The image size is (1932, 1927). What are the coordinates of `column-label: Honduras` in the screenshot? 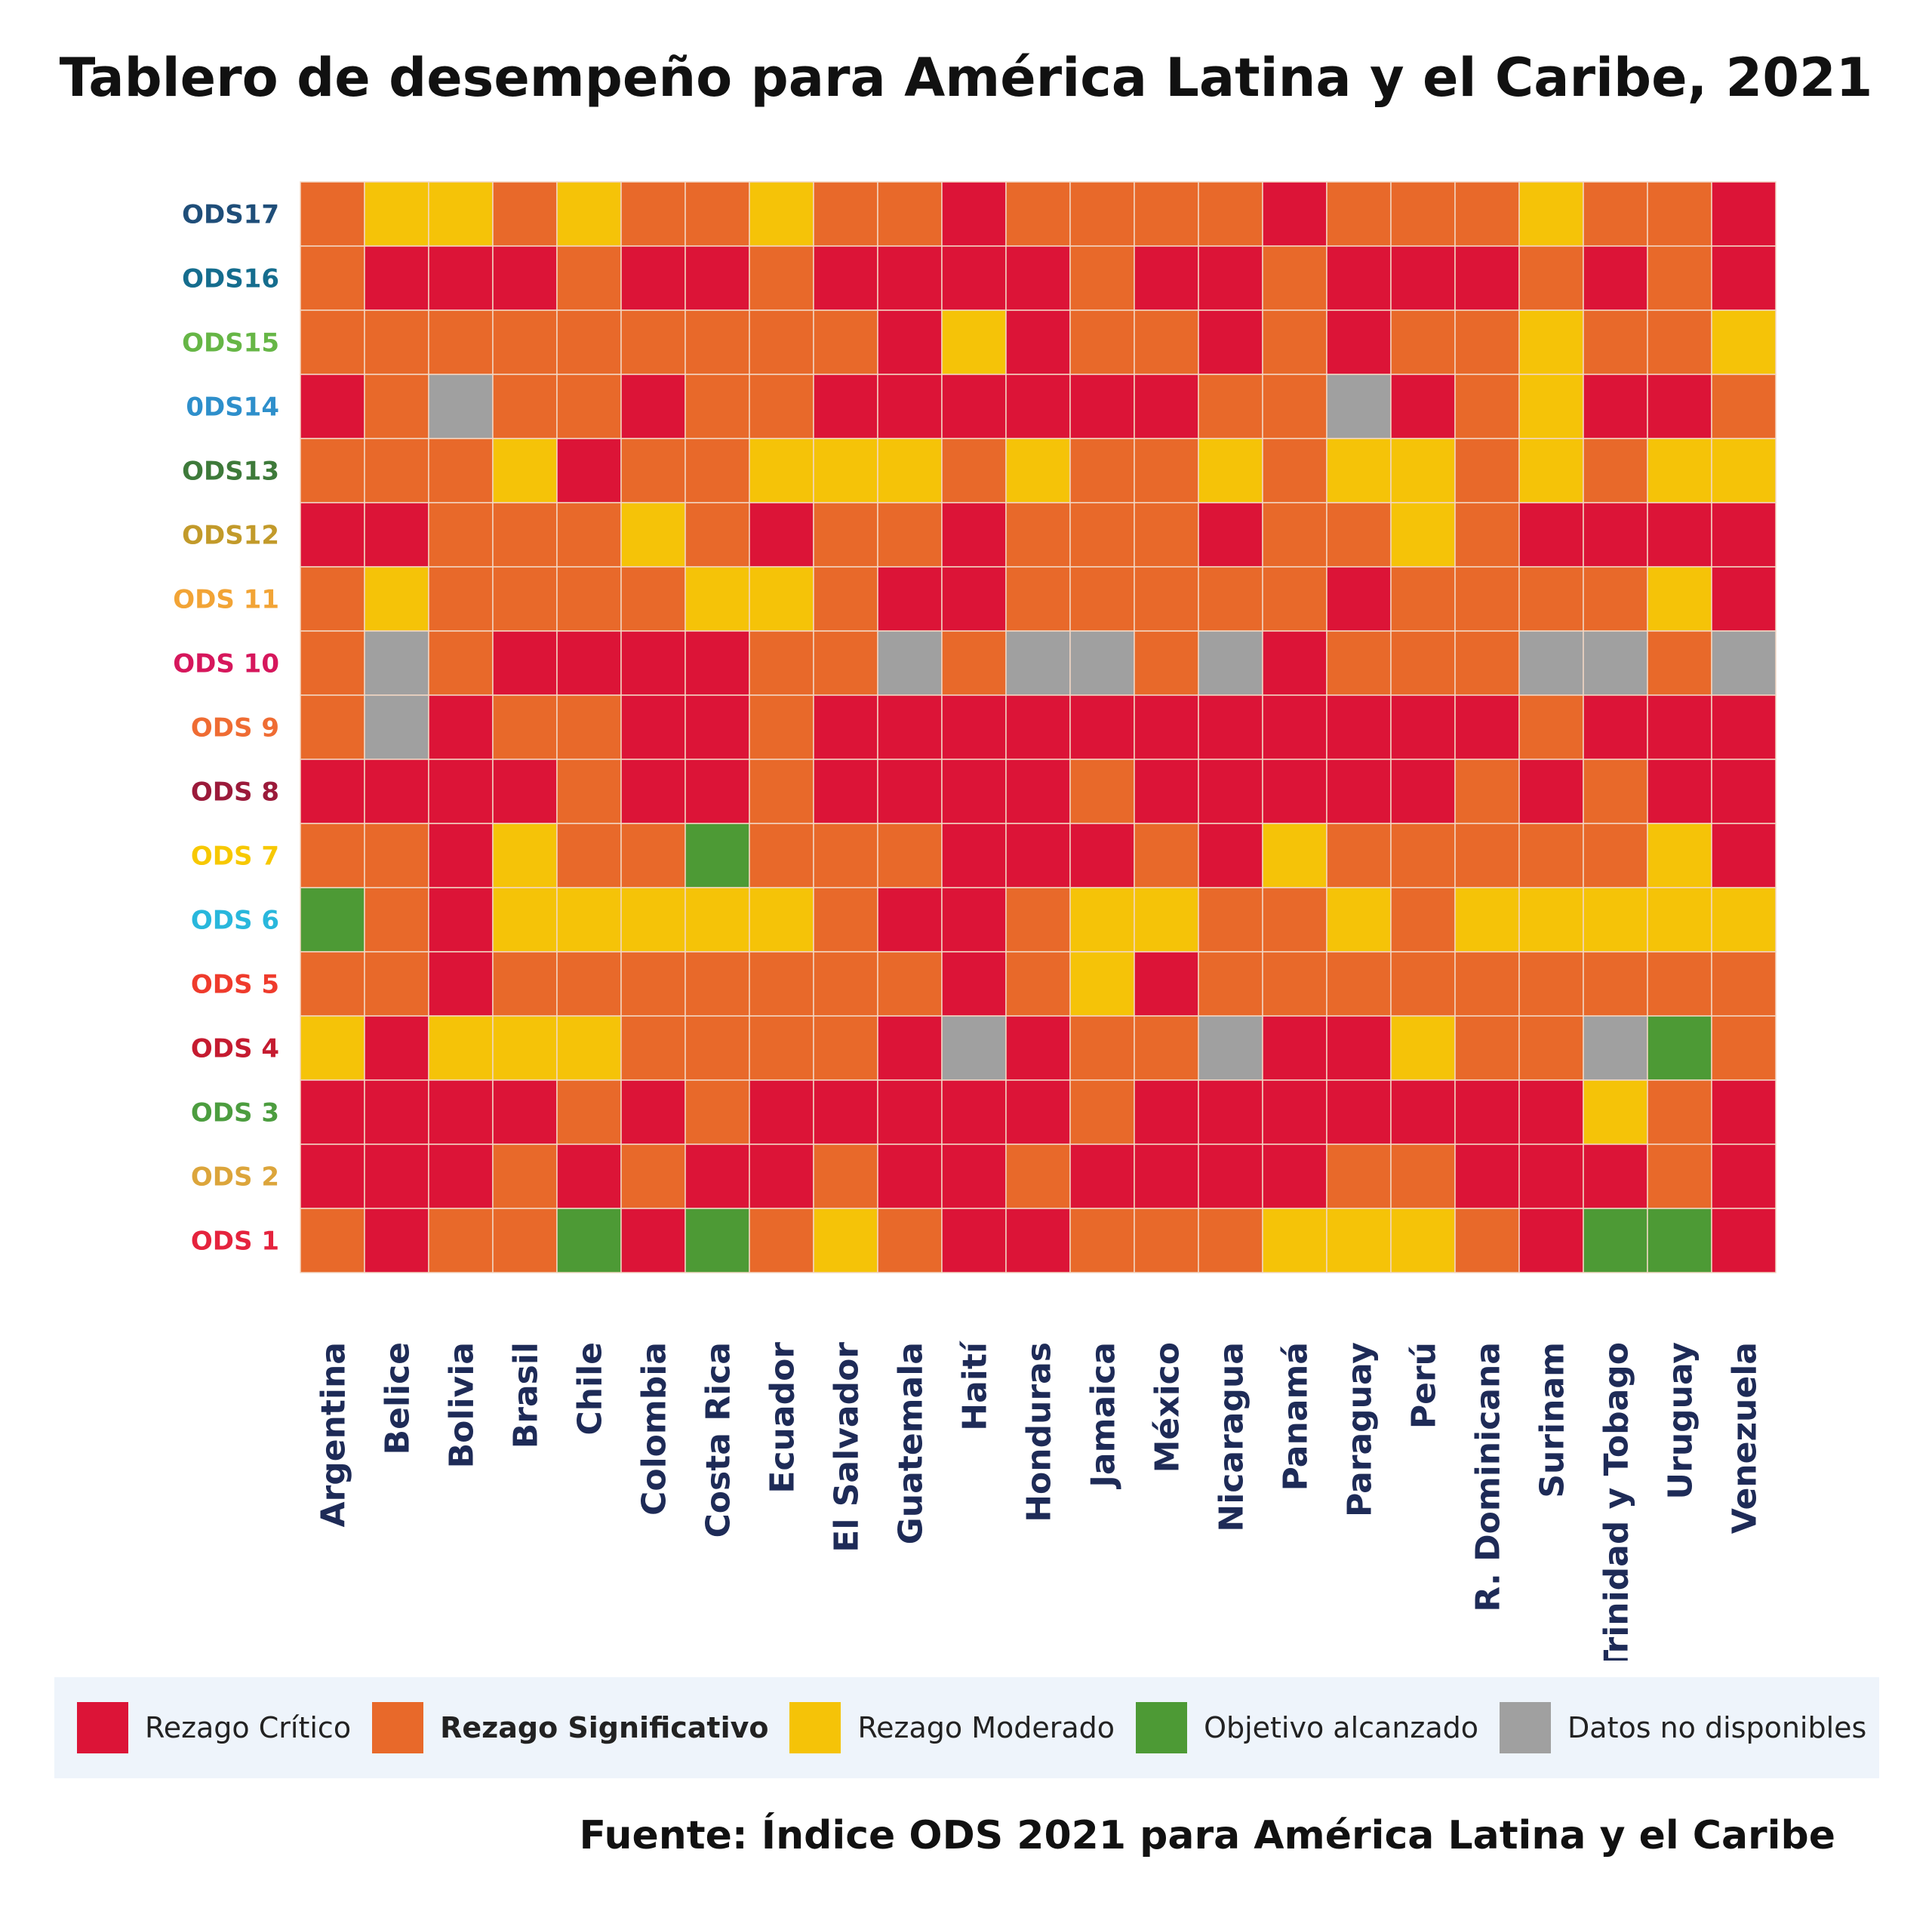 It's located at (1039, 1432).